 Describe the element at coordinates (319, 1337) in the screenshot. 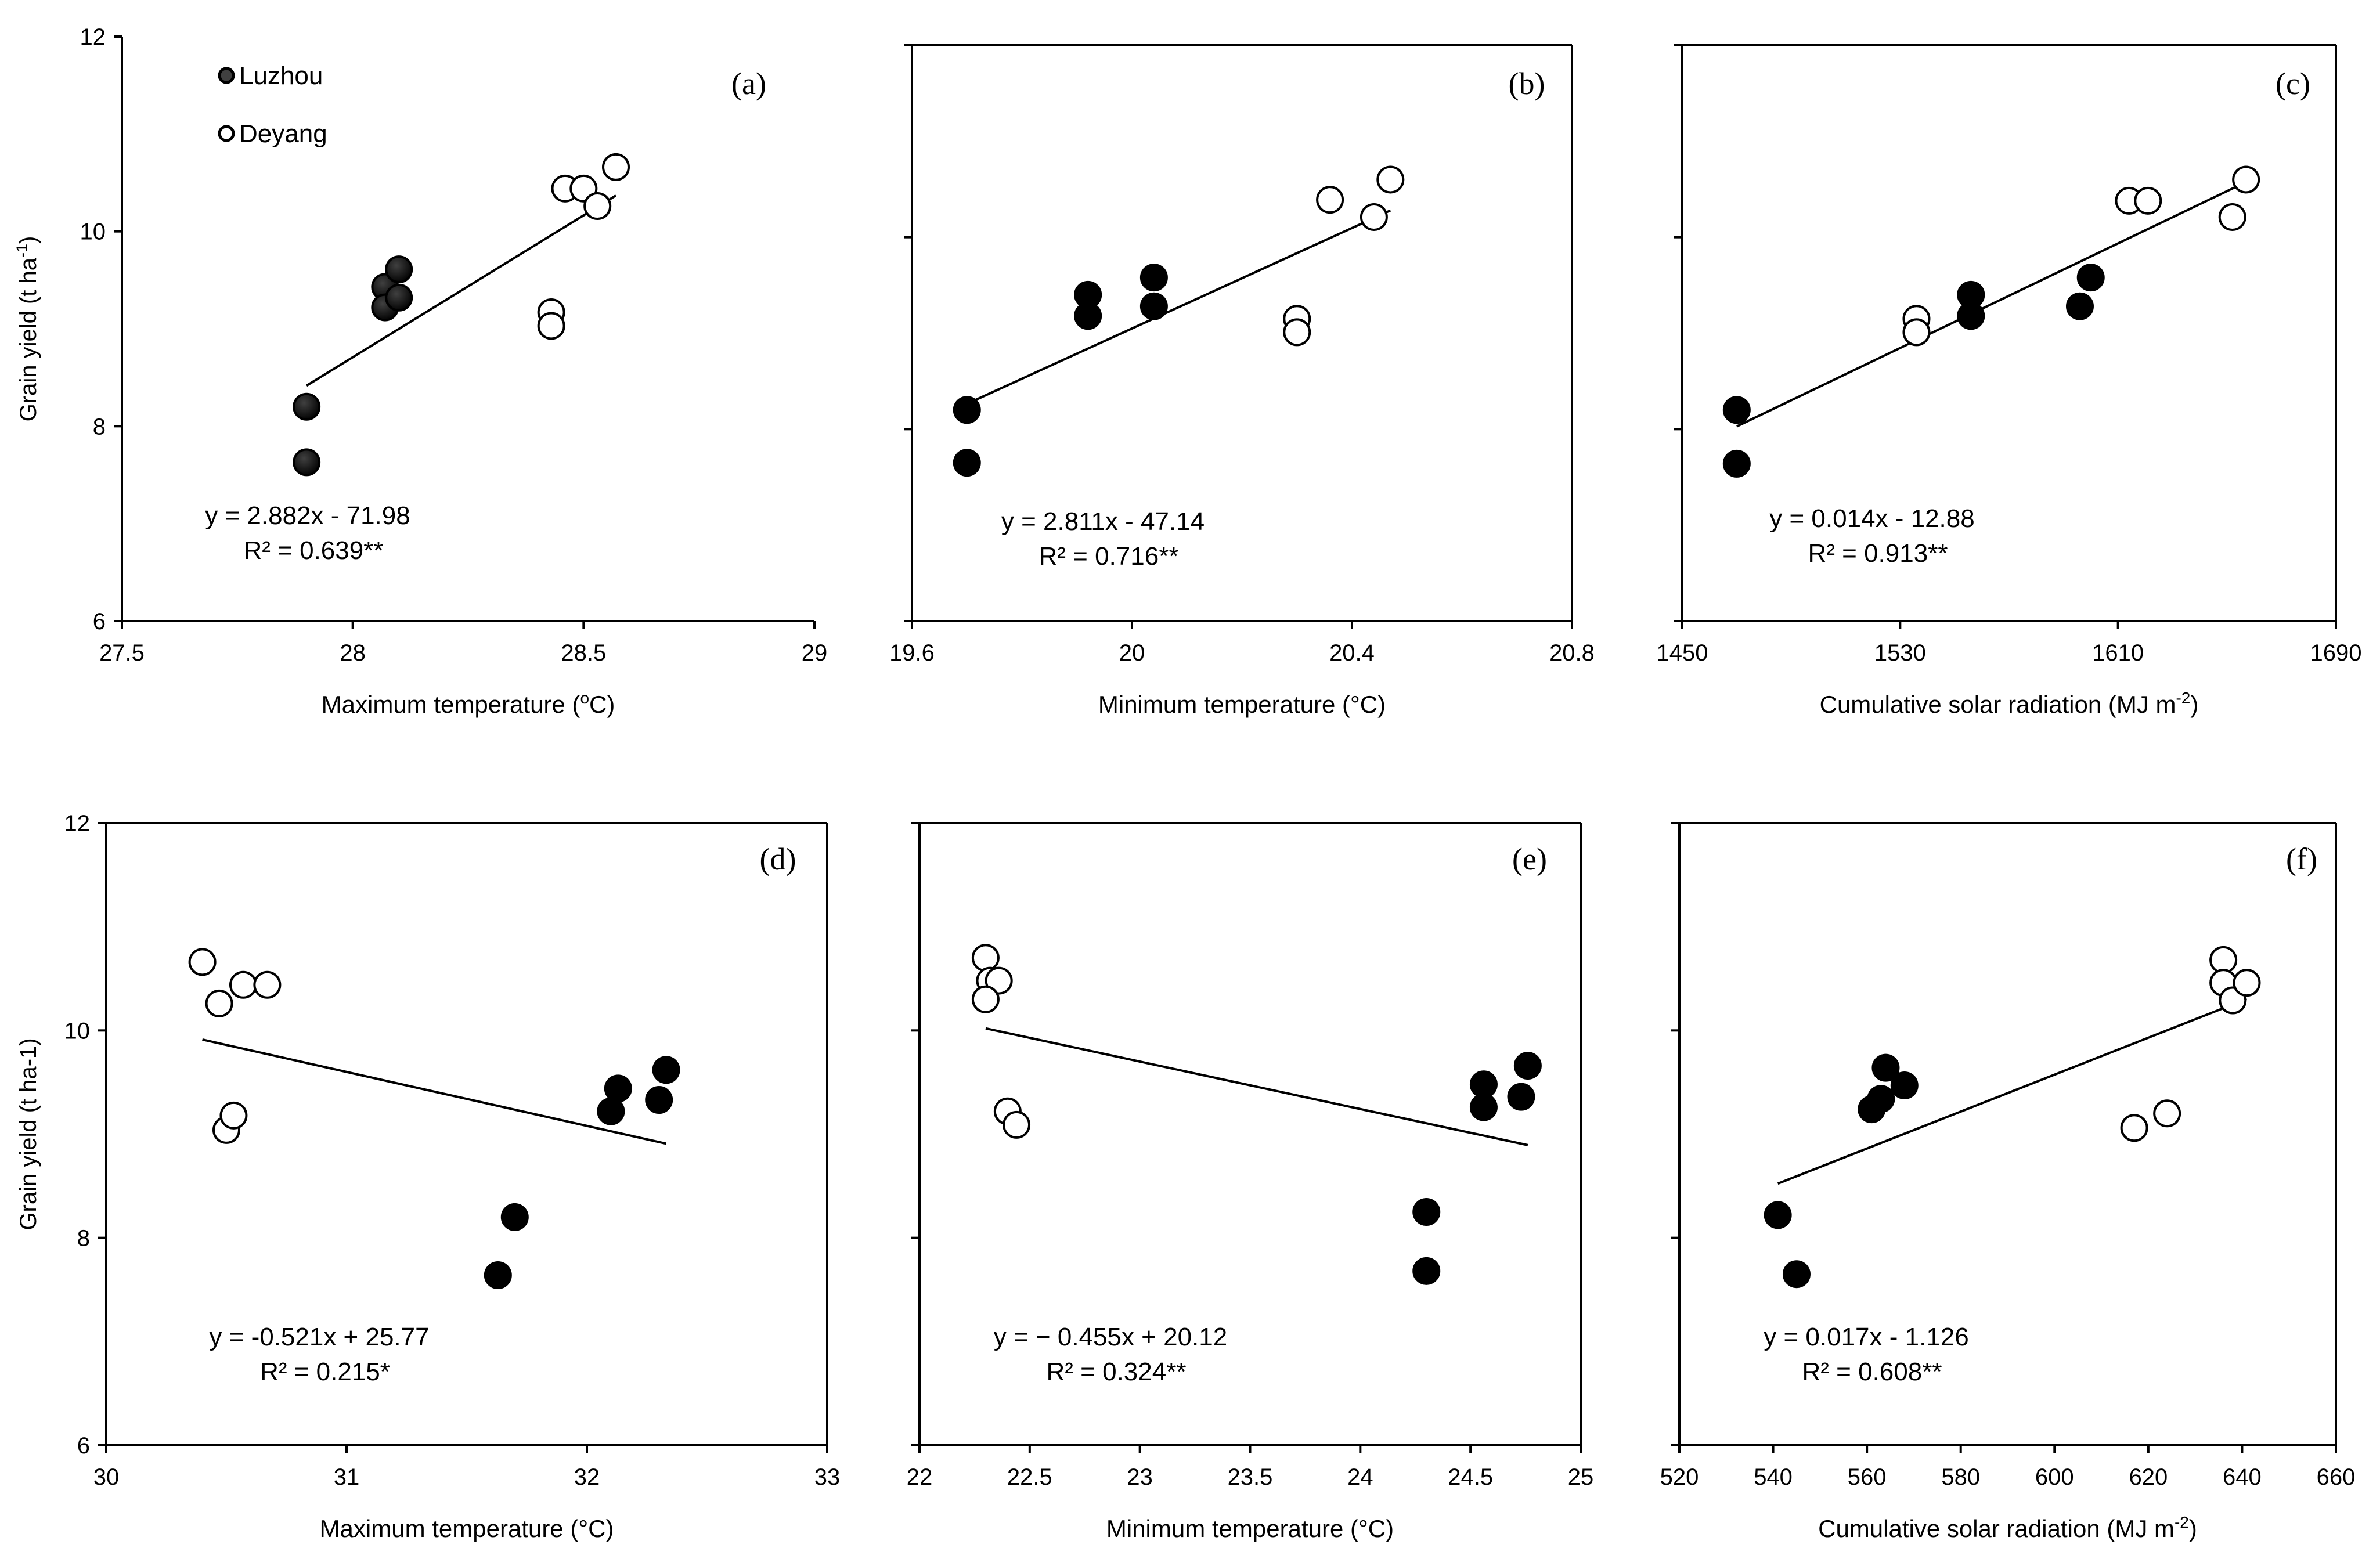

I see `regression-equation: y = -0.521x + 25.77` at that location.